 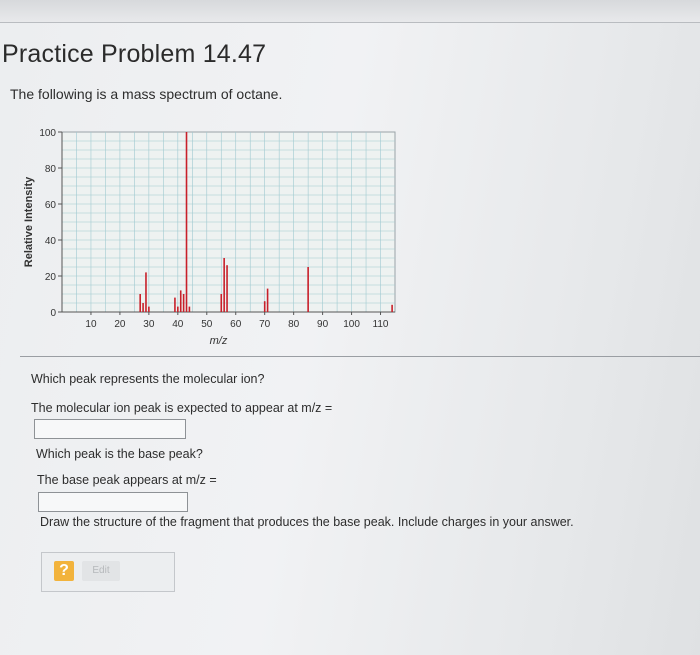 I want to click on x-tick-label: 100, so click(x=351, y=324).